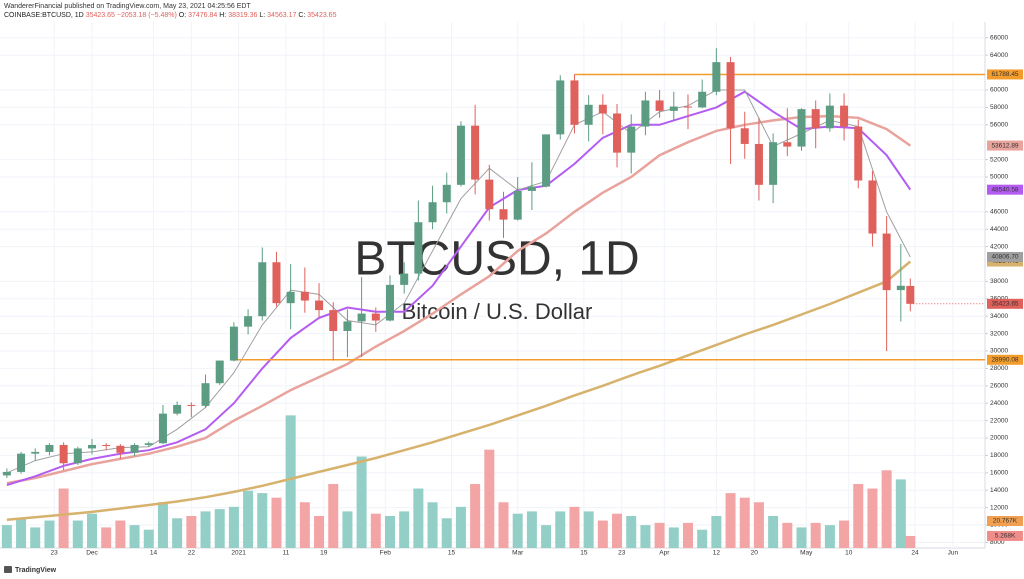 The width and height of the screenshot is (1024, 579). Describe the element at coordinates (999, 212) in the screenshot. I see `y-tick-label: 46000` at that location.